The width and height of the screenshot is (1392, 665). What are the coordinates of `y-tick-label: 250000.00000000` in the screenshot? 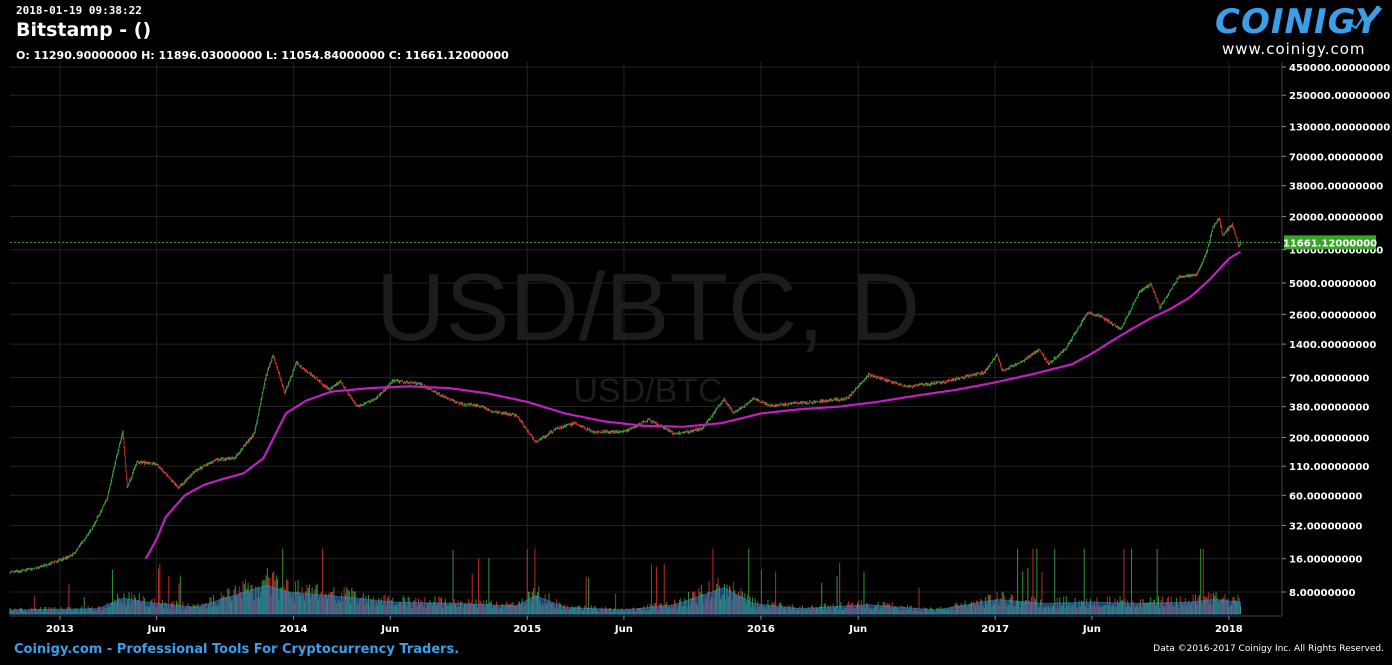 It's located at (1339, 96).